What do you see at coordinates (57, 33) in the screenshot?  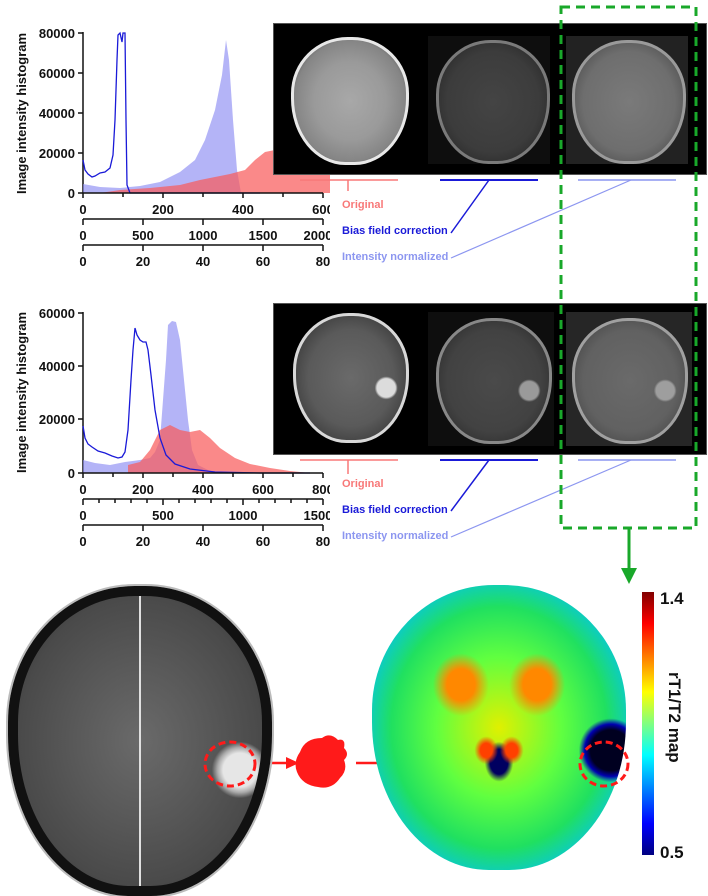 I see `ytick-80000: 80000` at bounding box center [57, 33].